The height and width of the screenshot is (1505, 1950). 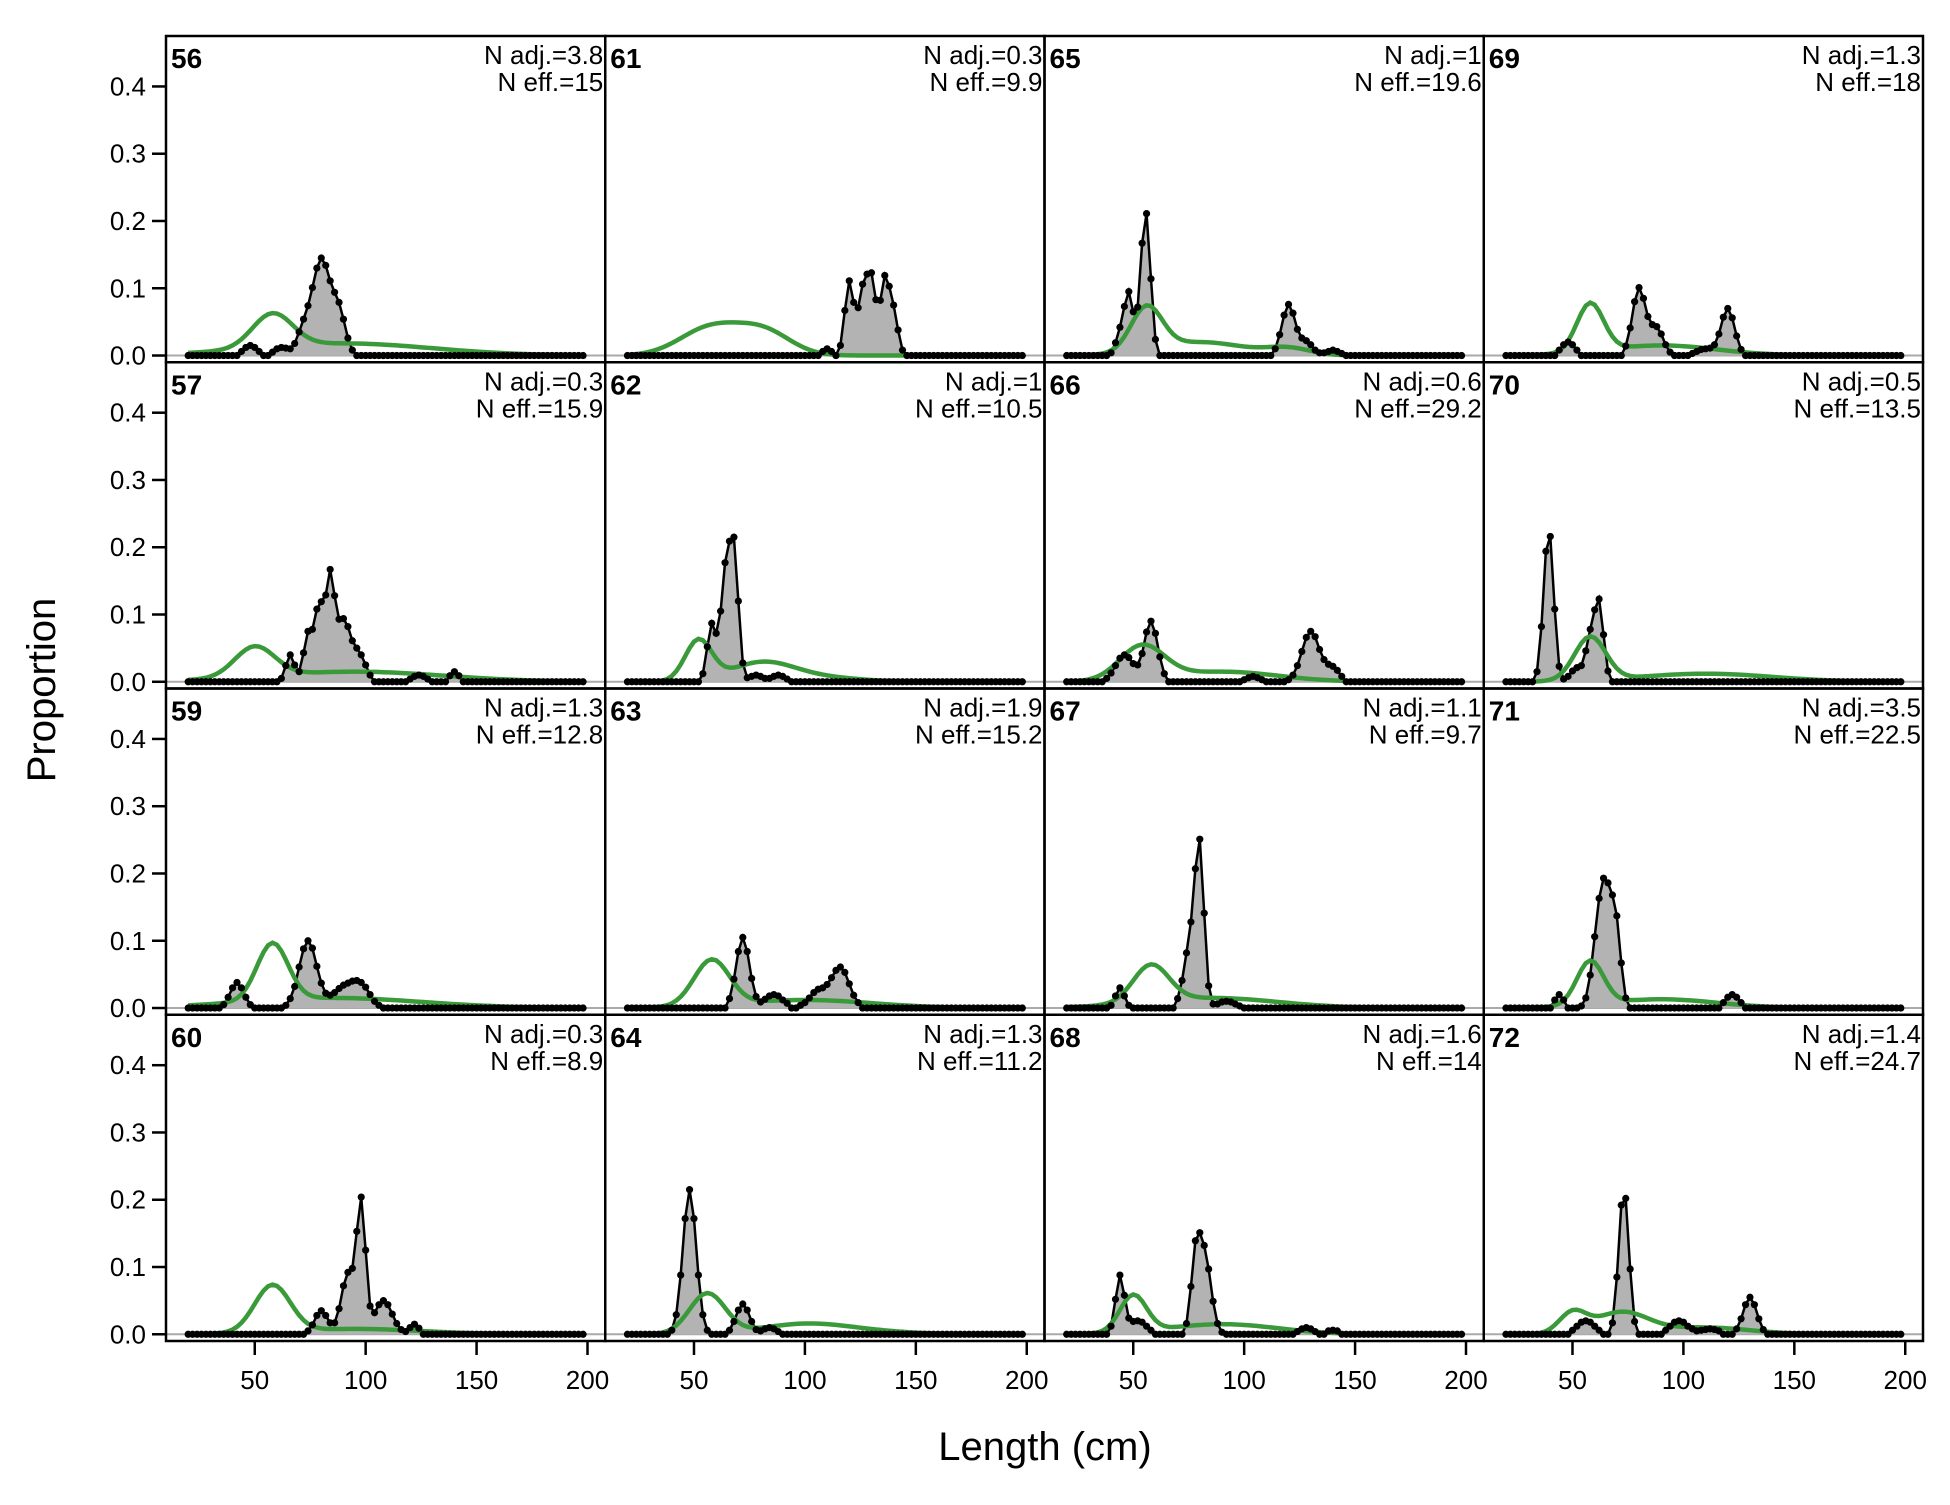 I want to click on panel-72: 72 N adj.=1.4N eff.=24.7, so click(x=1703, y=1178).